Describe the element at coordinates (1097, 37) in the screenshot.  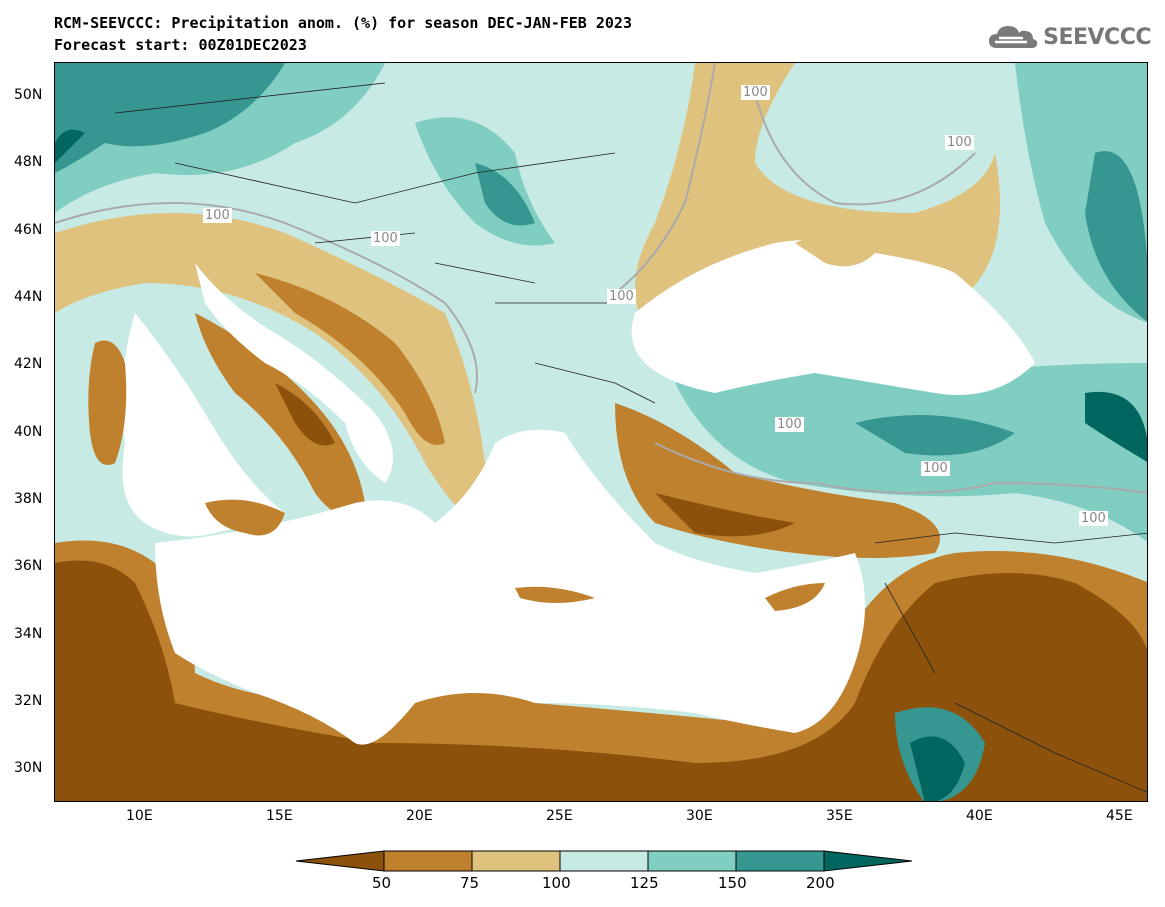
I see `logo-text: SEEVCCC` at that location.